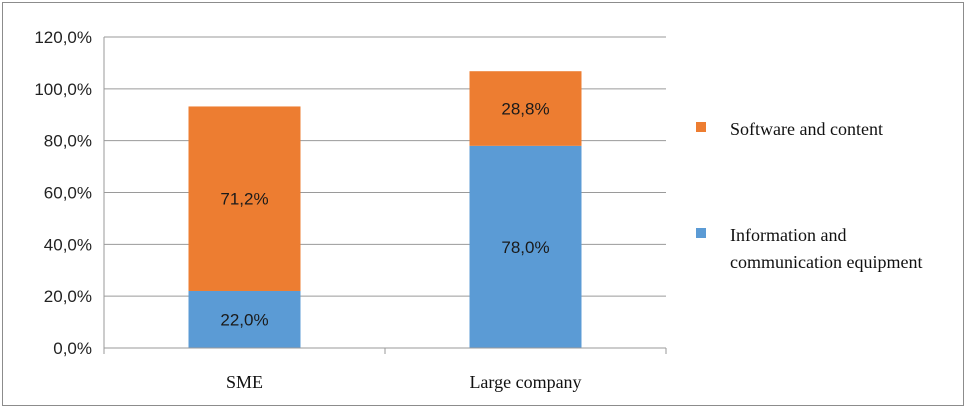  I want to click on y-tick-label: 0,0%, so click(72, 348).